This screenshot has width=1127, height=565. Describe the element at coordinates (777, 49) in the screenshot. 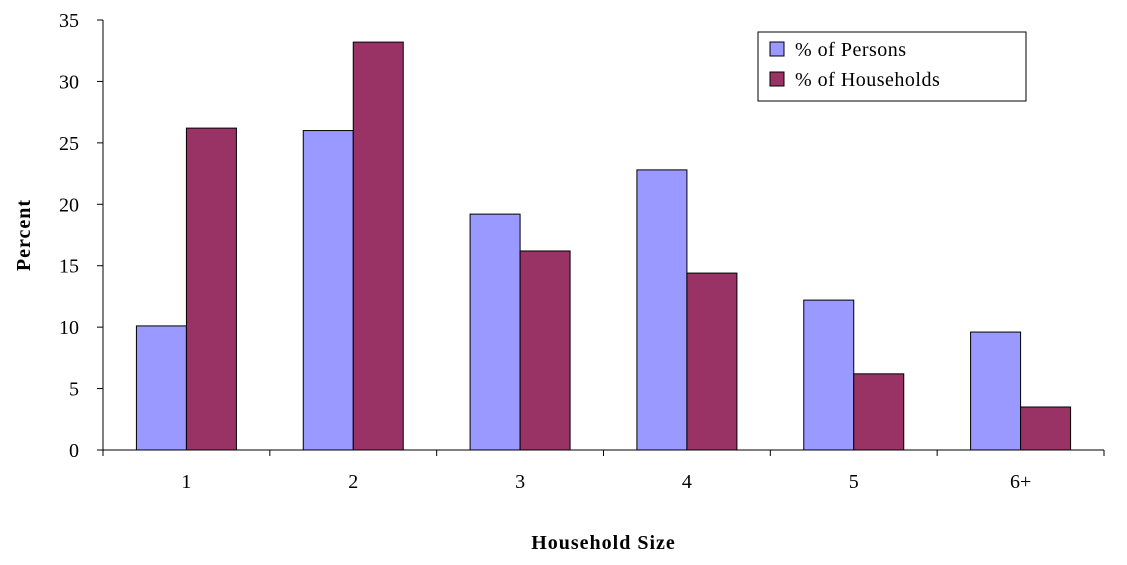

I see `legend-swatch-persons` at that location.